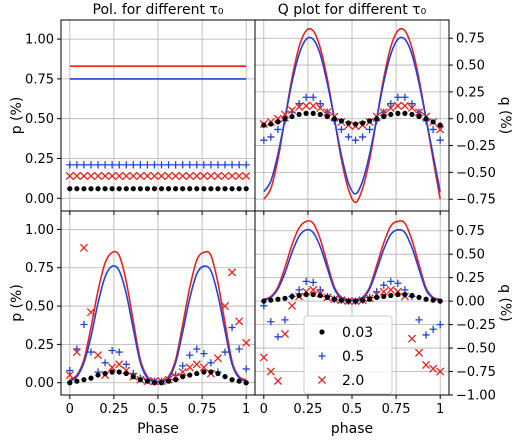 This screenshot has height=443, width=520. What do you see at coordinates (476, 396) in the screenshot?
I see `bottom-right-y-tick-label: −1.00` at bounding box center [476, 396].